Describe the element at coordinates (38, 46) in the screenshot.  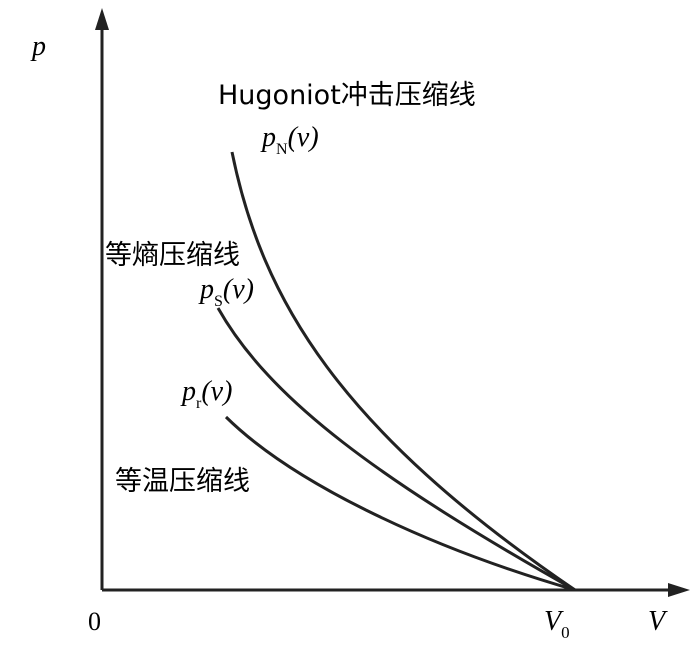
I see `y-axis-label: p` at that location.